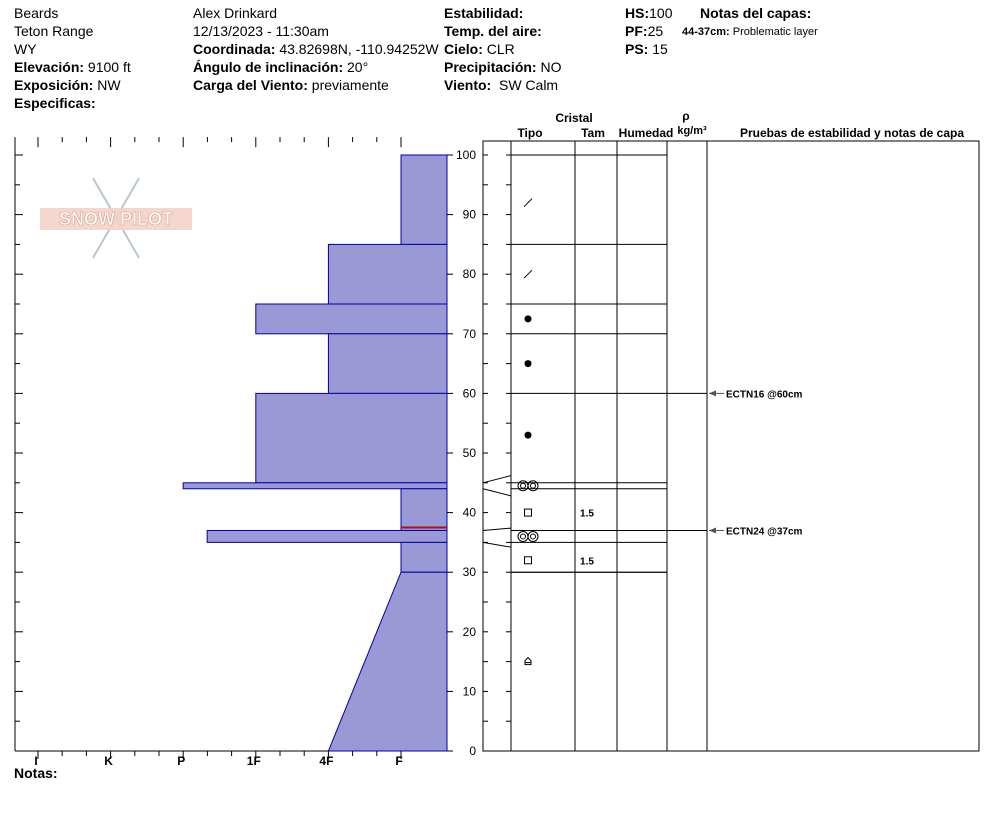 The width and height of the screenshot is (994, 840). I want to click on test-arrow-head, so click(712, 393).